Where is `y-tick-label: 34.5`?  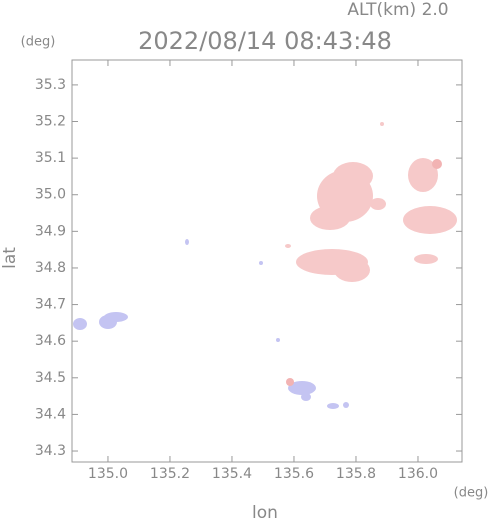 y-tick-label: 34.5 is located at coordinates (50, 378).